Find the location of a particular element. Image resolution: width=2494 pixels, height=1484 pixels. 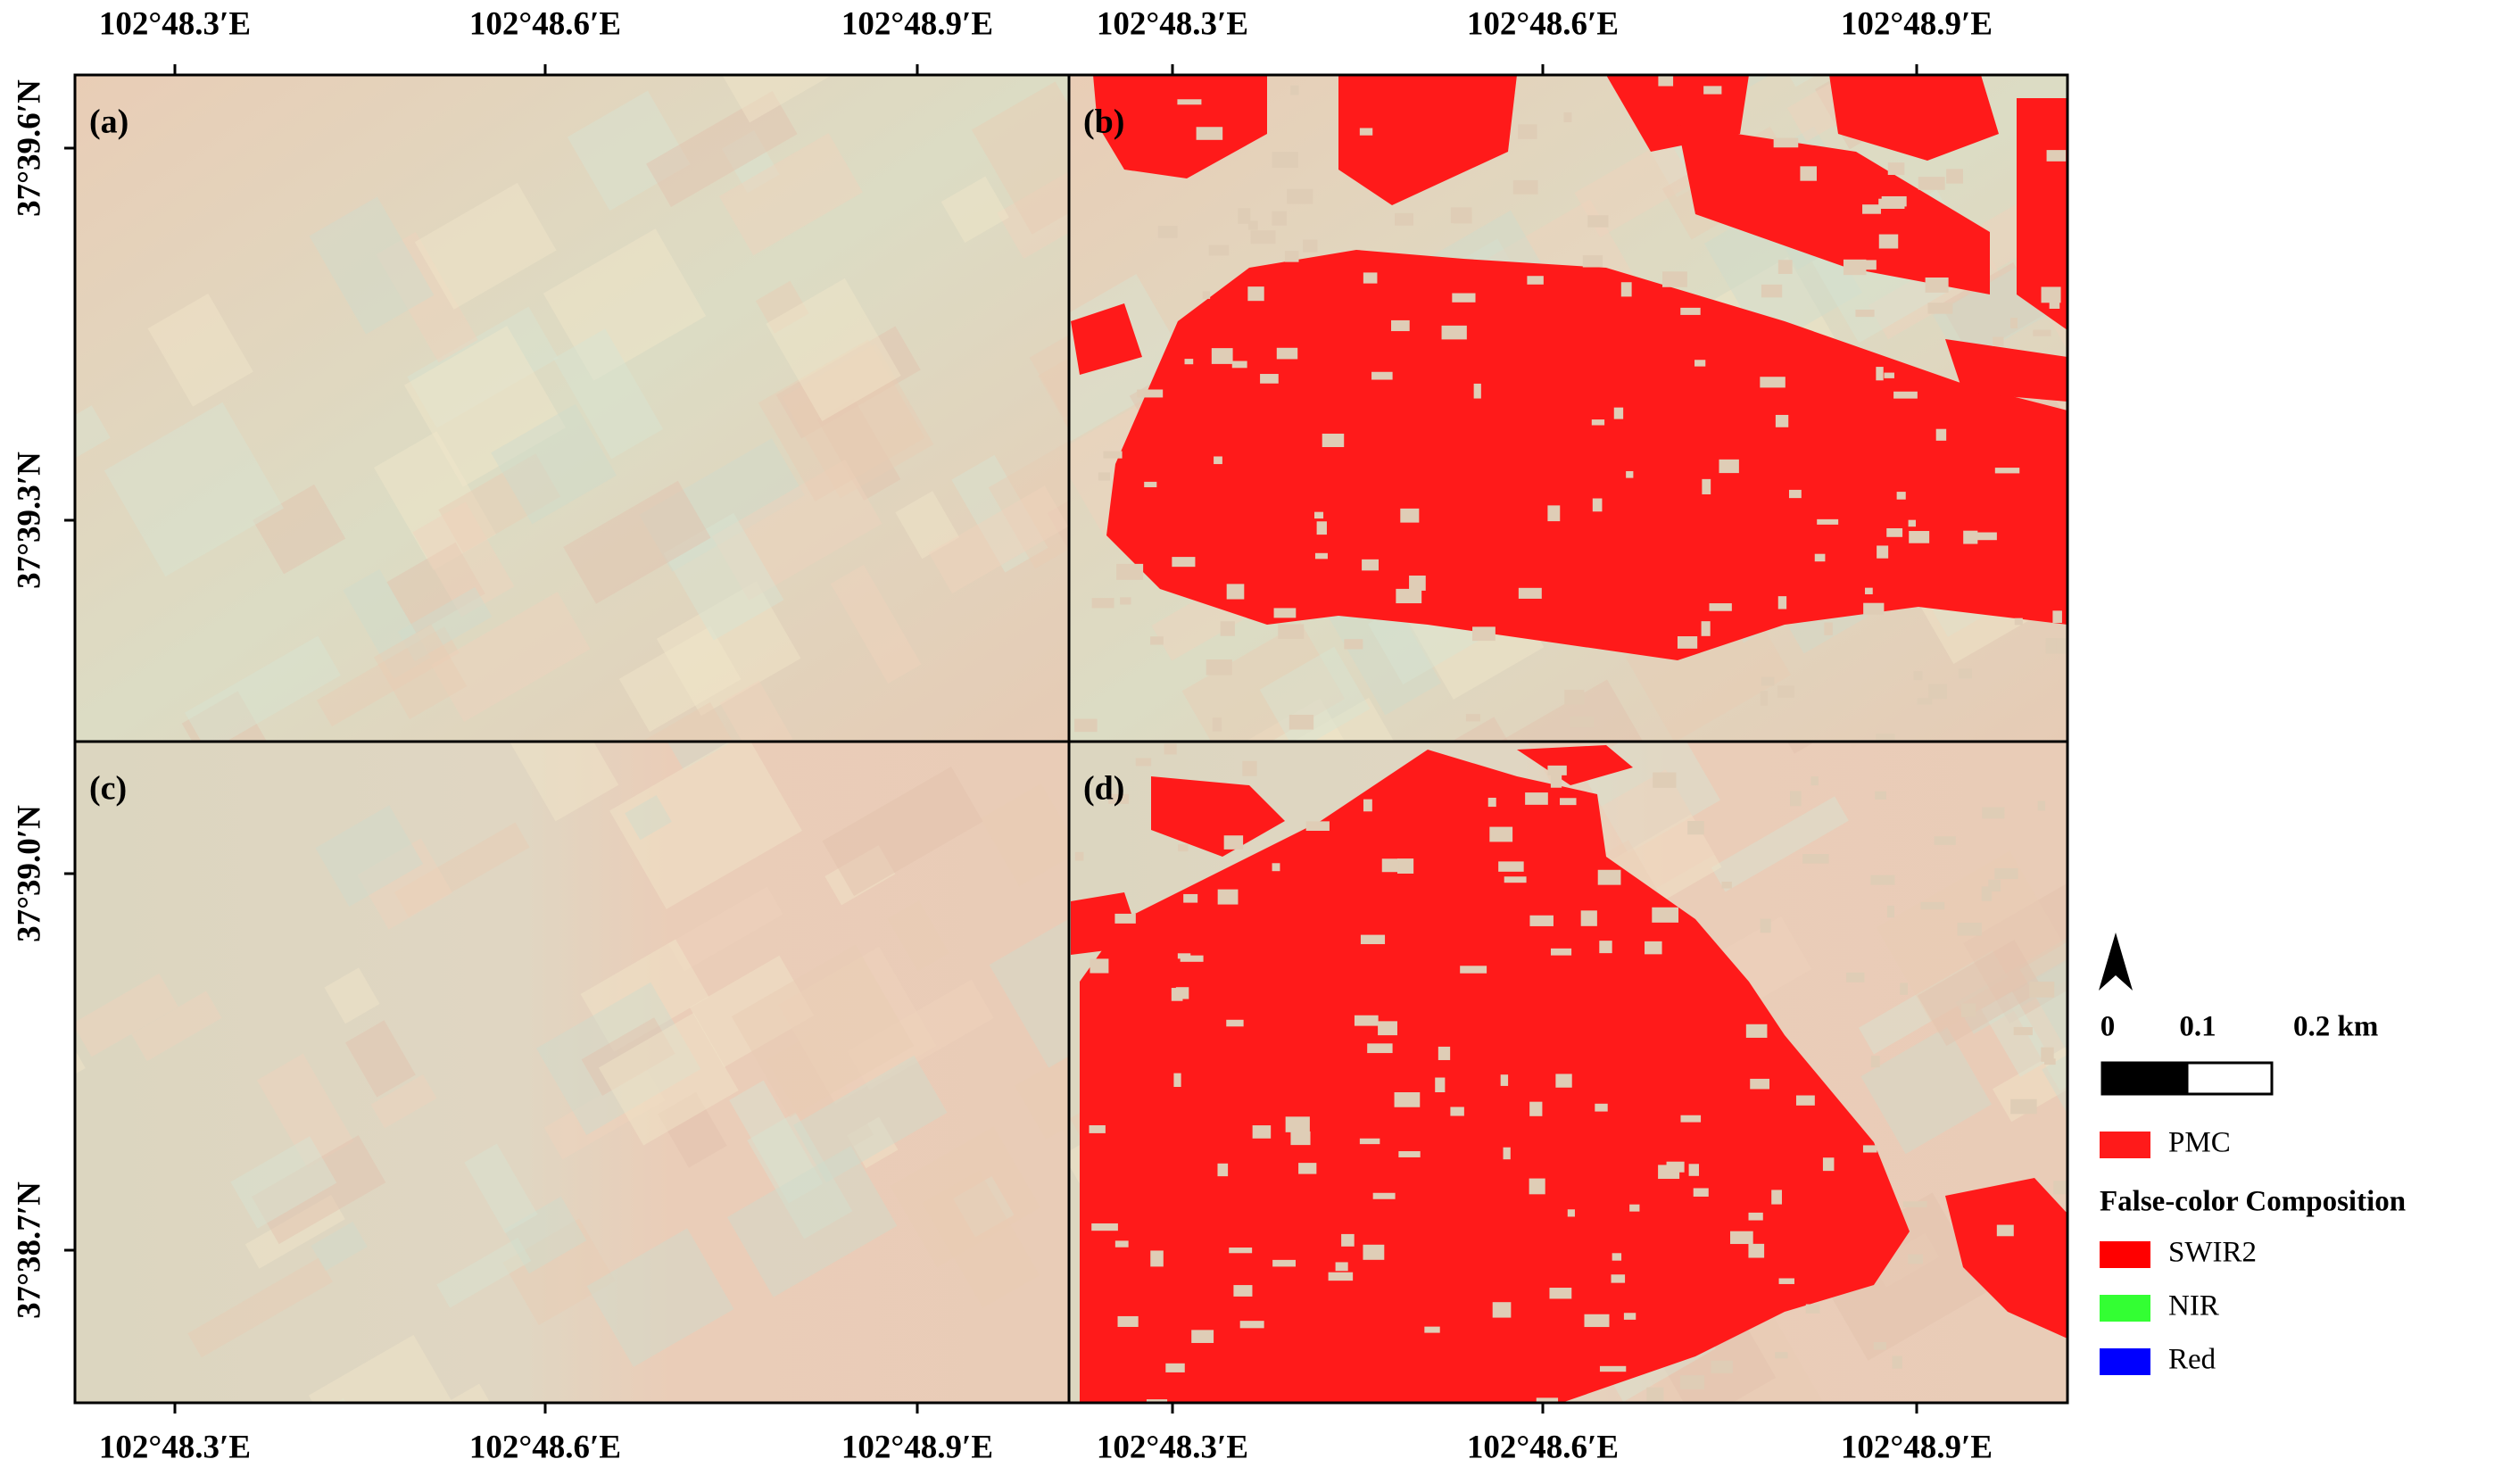

legend-swatch is located at coordinates (2125, 1308).